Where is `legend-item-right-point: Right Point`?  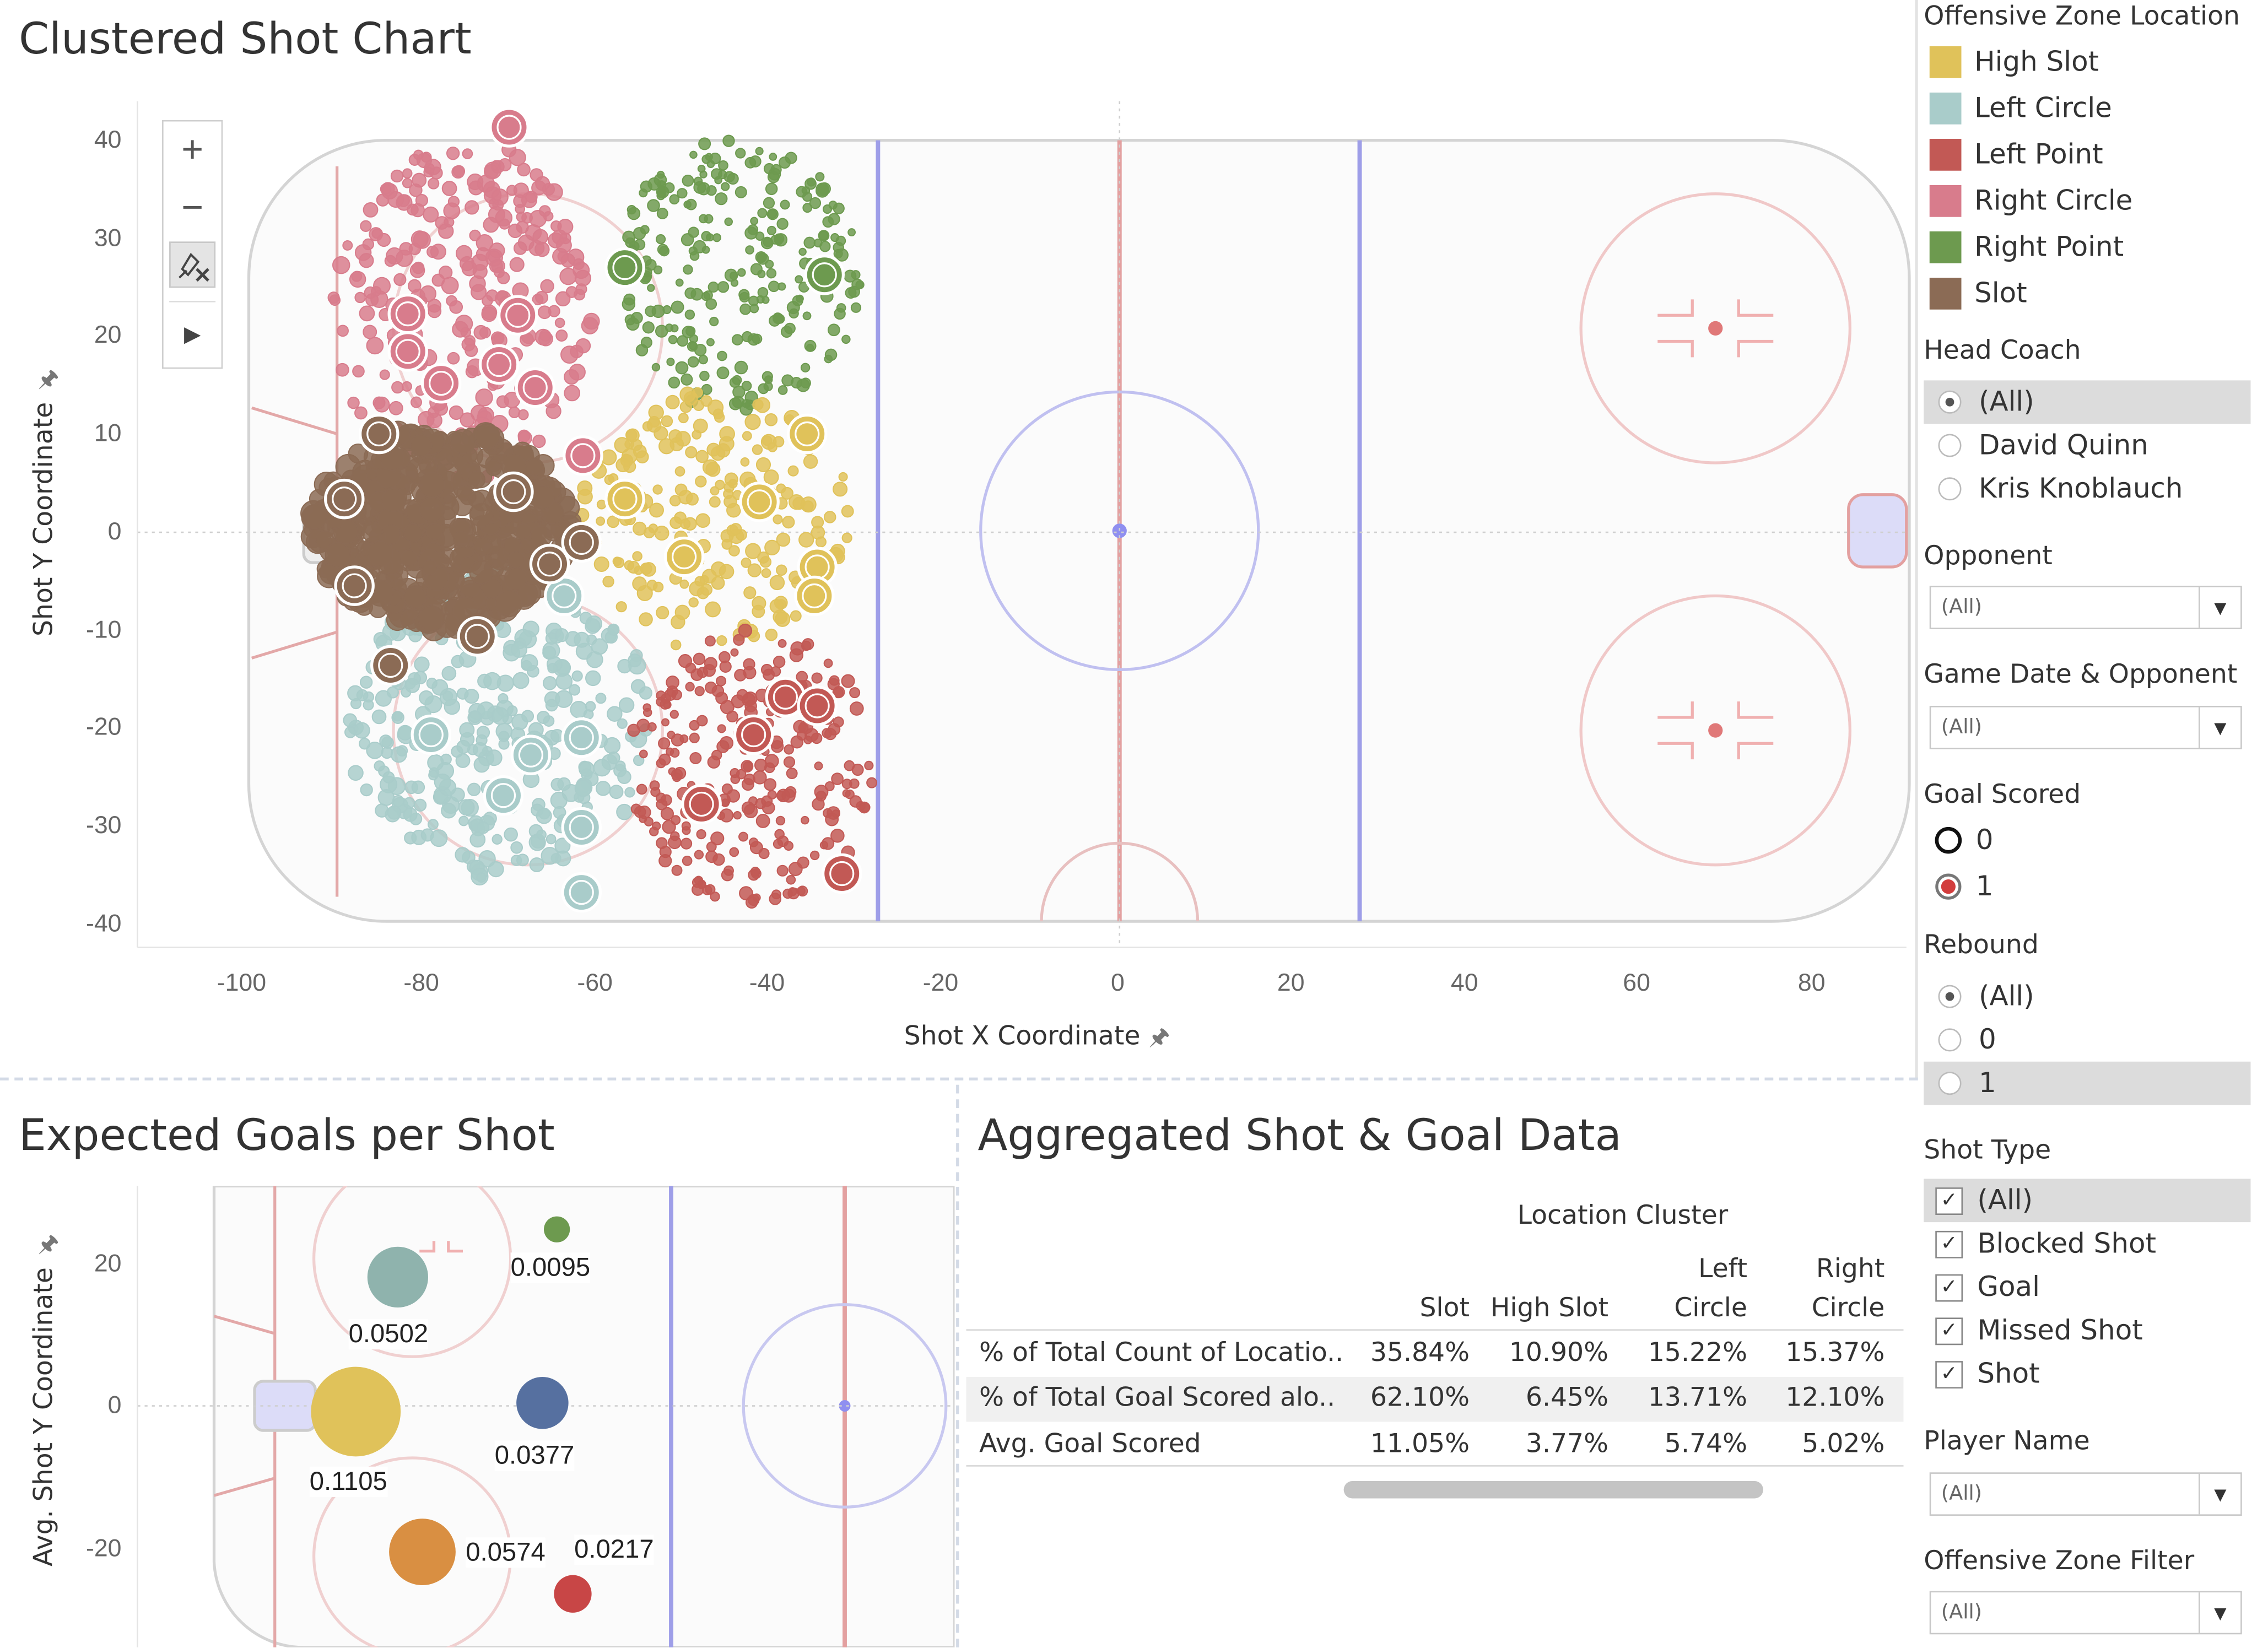 legend-item-right-point: Right Point is located at coordinates (2026, 247).